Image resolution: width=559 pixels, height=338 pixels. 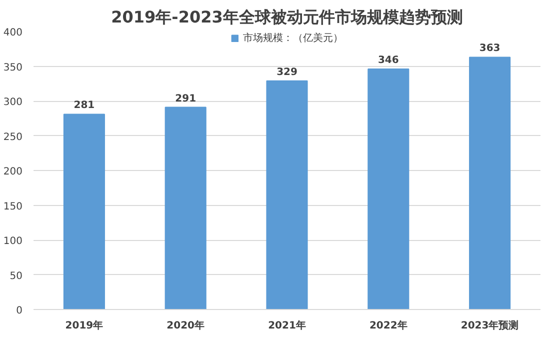 I want to click on data-label: 329, so click(x=287, y=72).